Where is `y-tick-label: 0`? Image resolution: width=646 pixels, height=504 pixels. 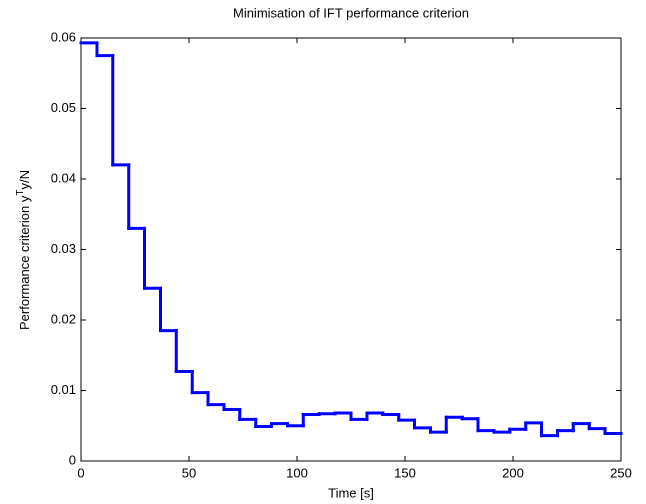
y-tick-label: 0 is located at coordinates (72, 459).